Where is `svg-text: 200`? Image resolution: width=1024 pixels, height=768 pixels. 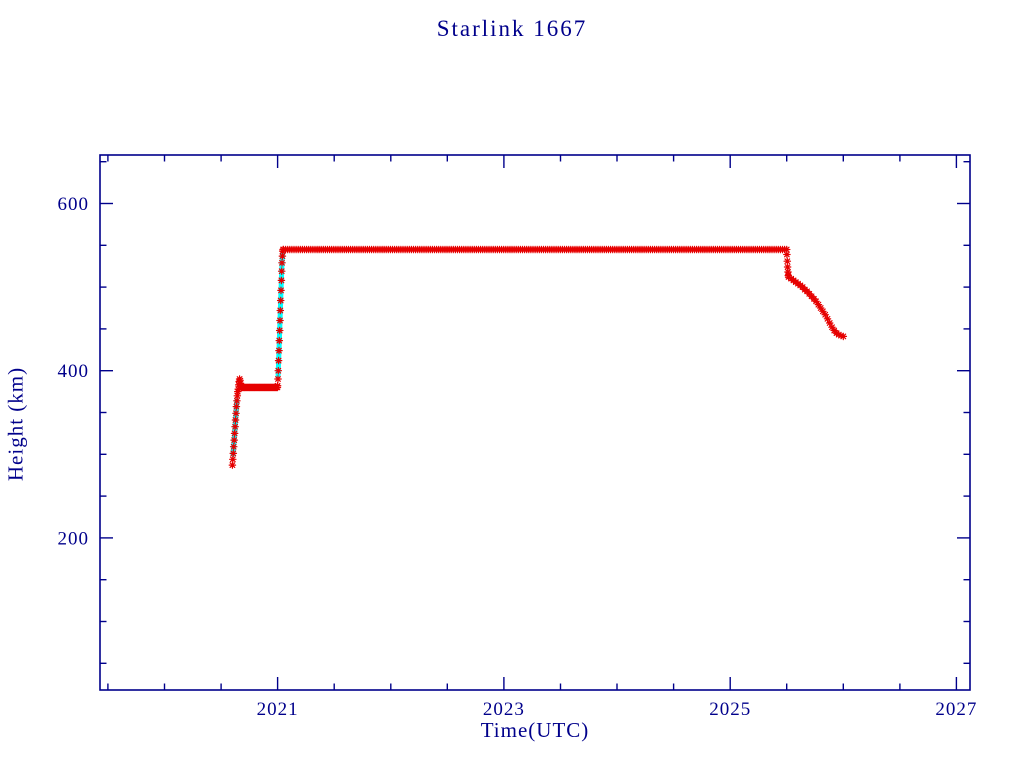 svg-text: 200 is located at coordinates (74, 538).